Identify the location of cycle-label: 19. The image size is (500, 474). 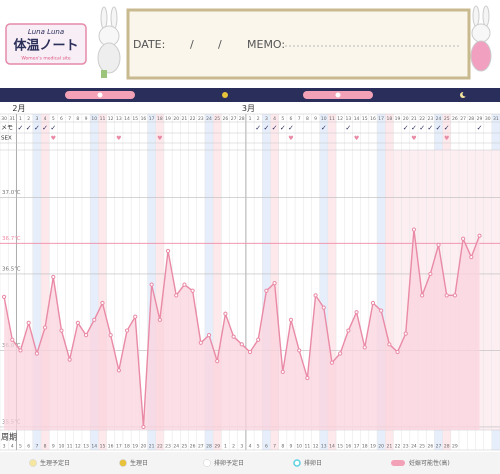
(135, 447).